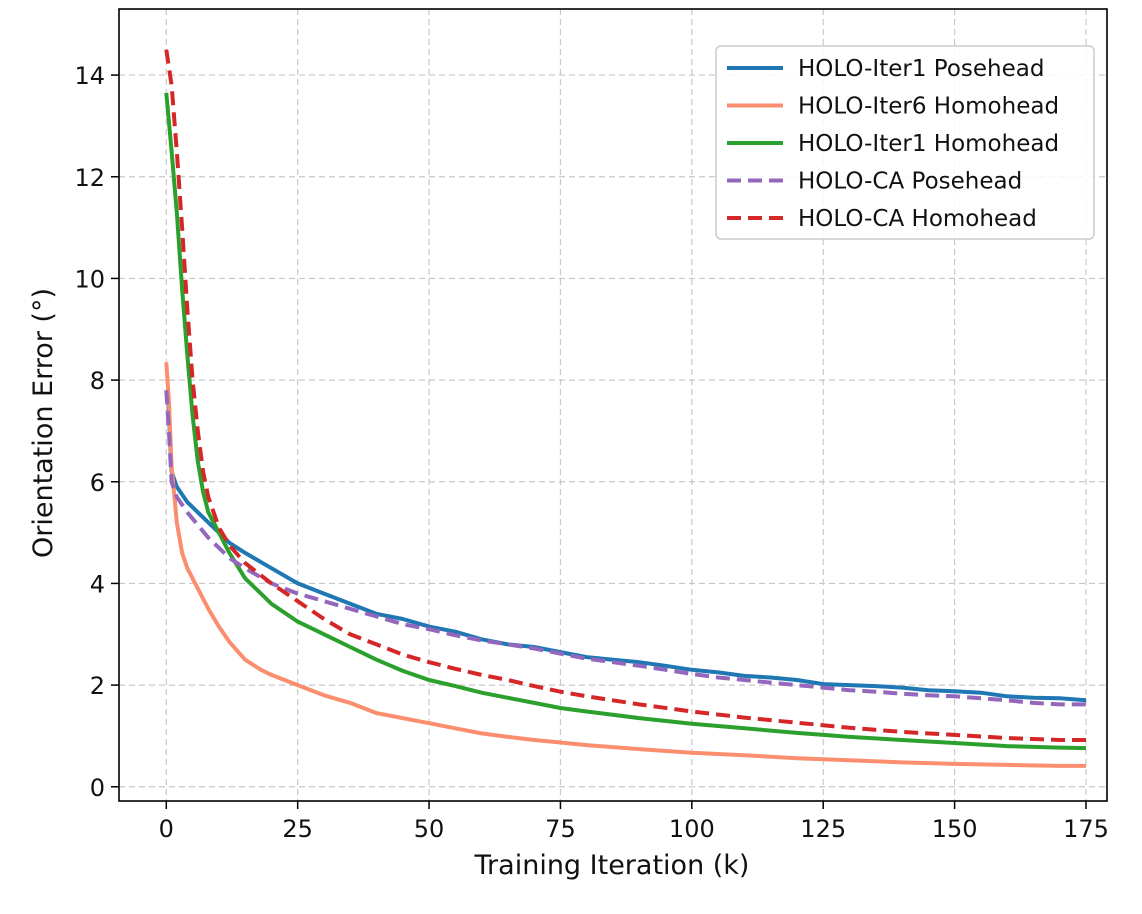 This screenshot has height=914, width=1142. I want to click on x-tick-label: 150, so click(955, 829).